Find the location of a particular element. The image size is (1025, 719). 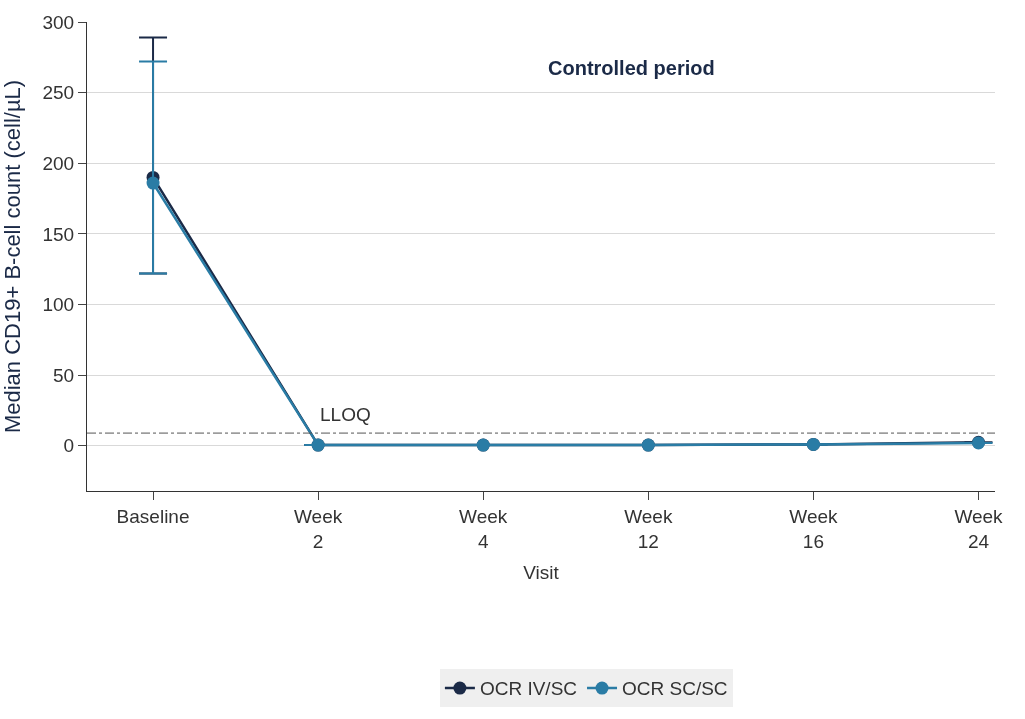

legend-label: OCR SC/SC is located at coordinates (675, 689).